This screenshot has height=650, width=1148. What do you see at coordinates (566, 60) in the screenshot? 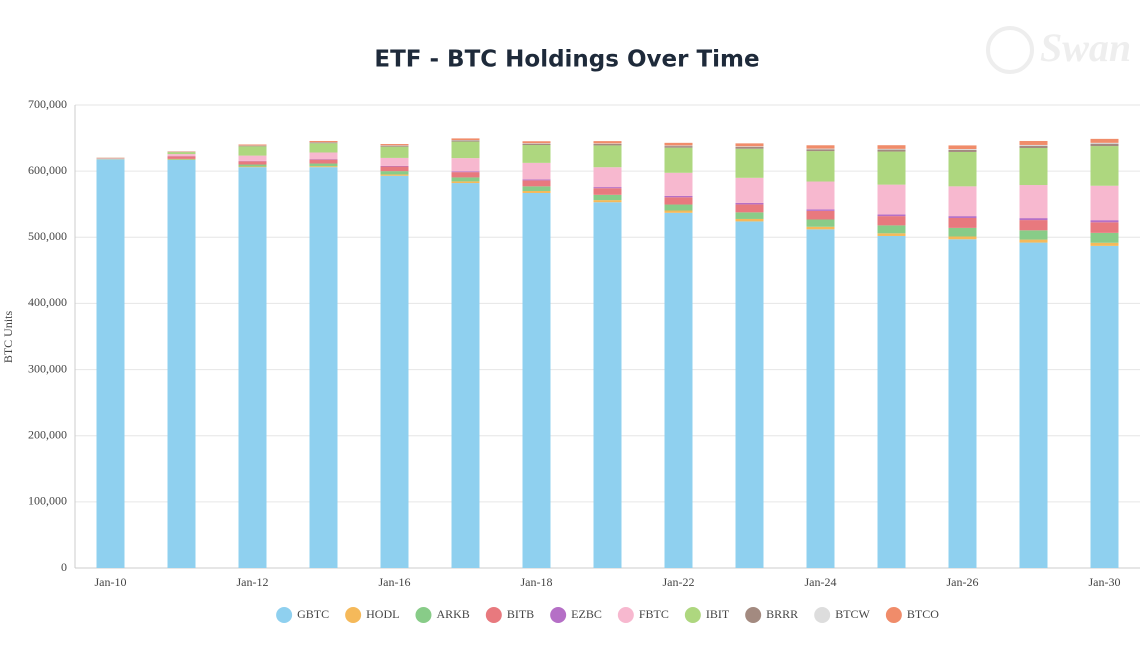
I see `chart-title: ETF - BTC Holdings Over Time` at bounding box center [566, 60].